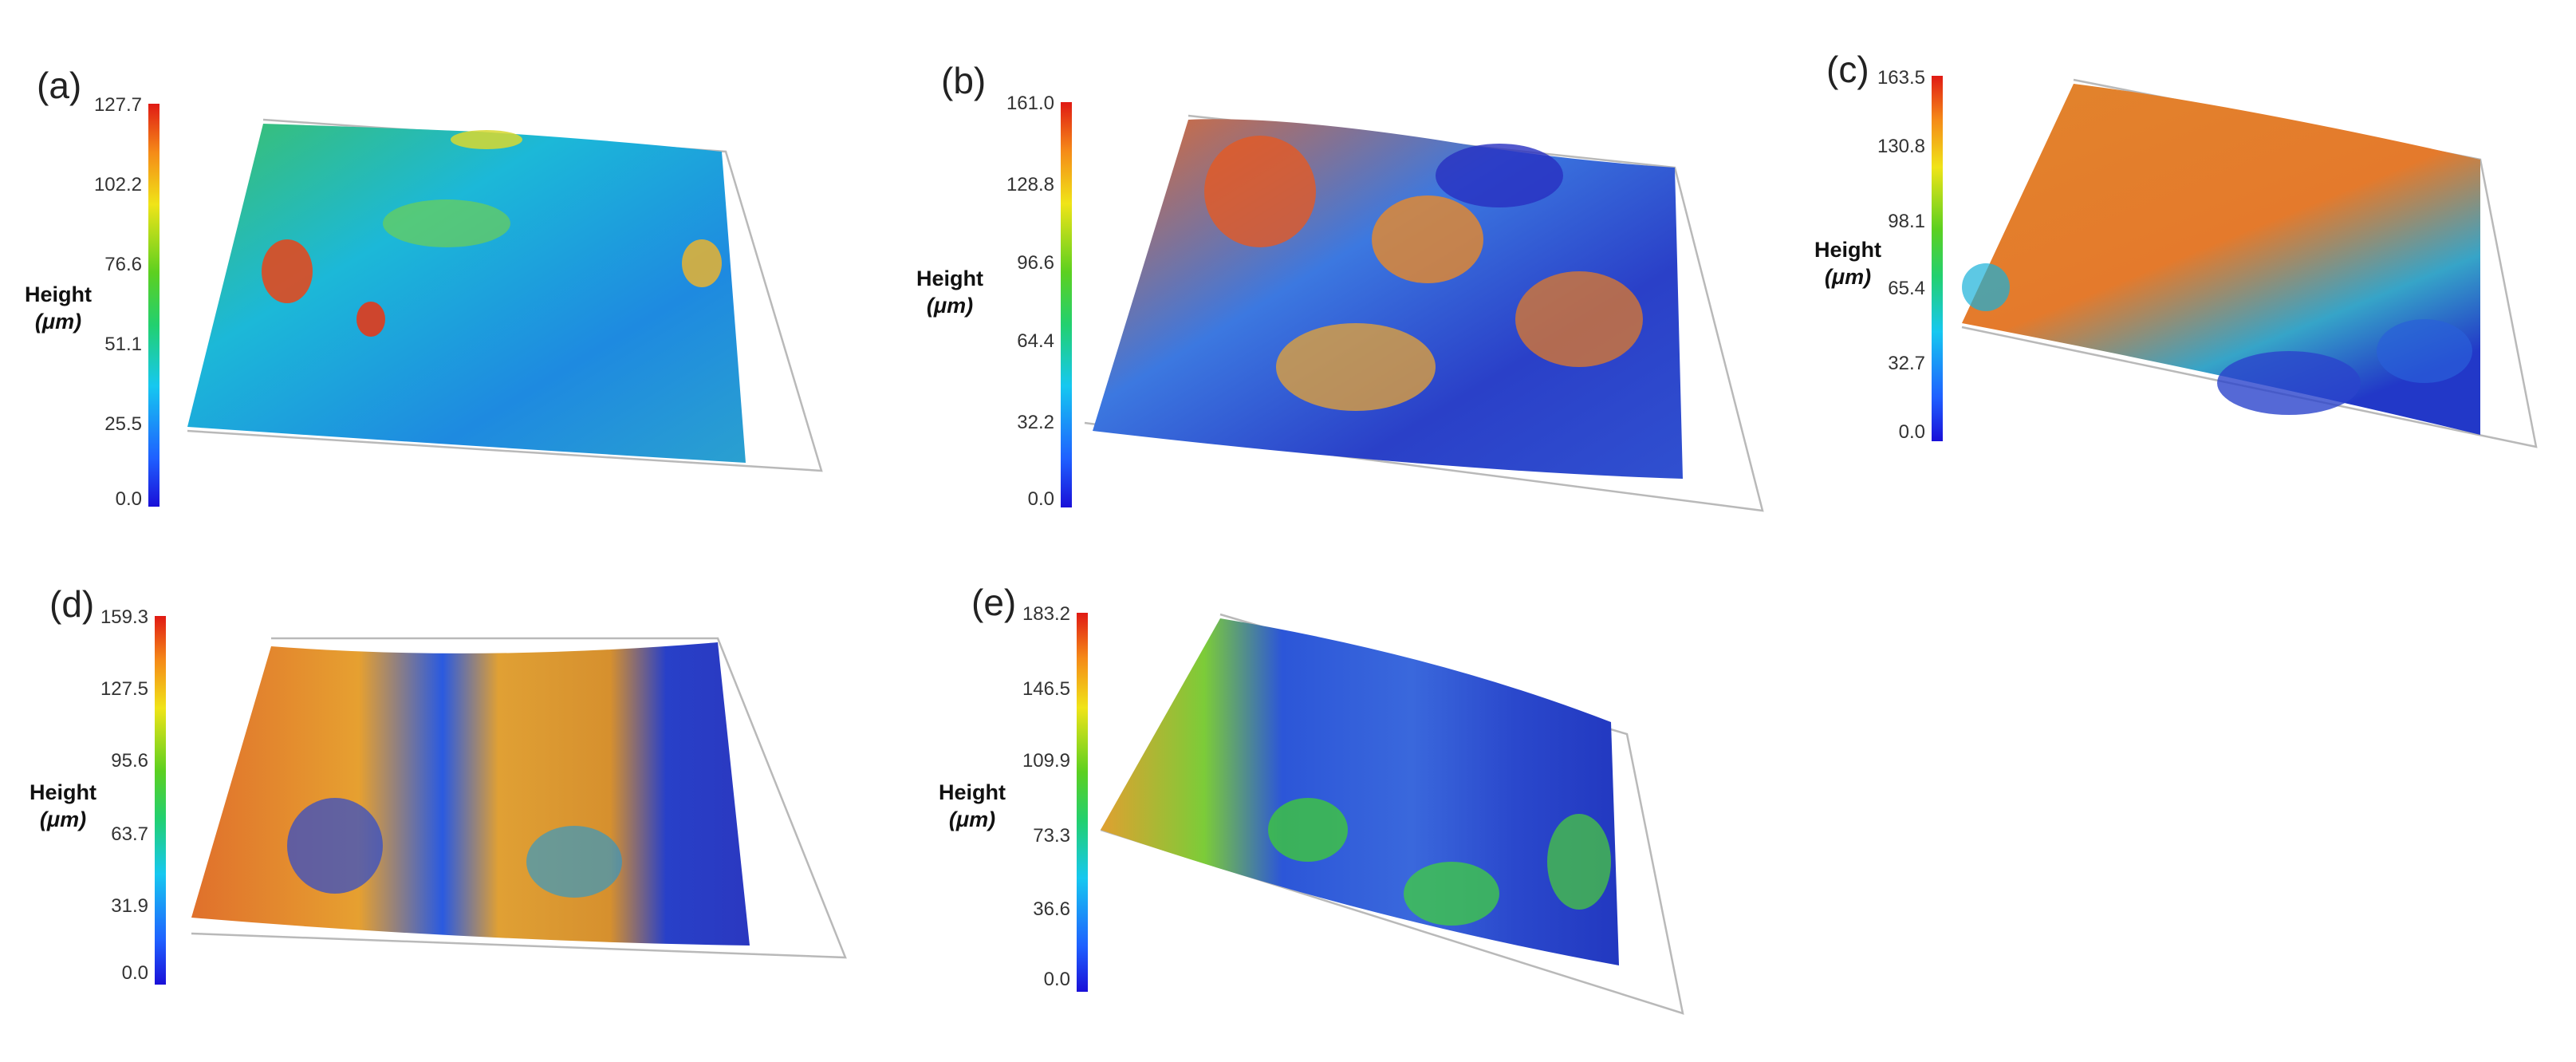 The width and height of the screenshot is (2576, 1062). I want to click on tick-b-1: 128.8, so click(1030, 184).